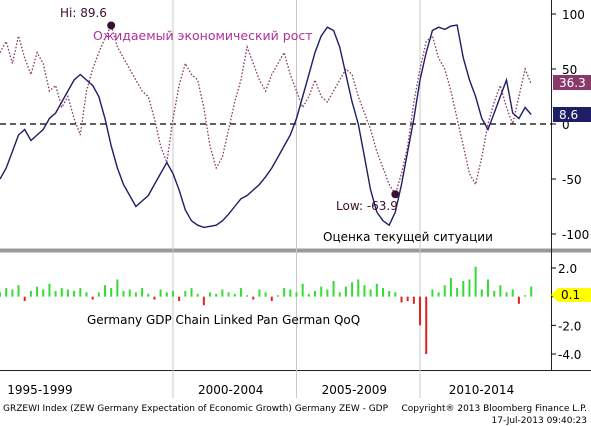 The image size is (591, 426). Describe the element at coordinates (569, 355) in the screenshot. I see `gdp-tick-label: -4.0` at that location.